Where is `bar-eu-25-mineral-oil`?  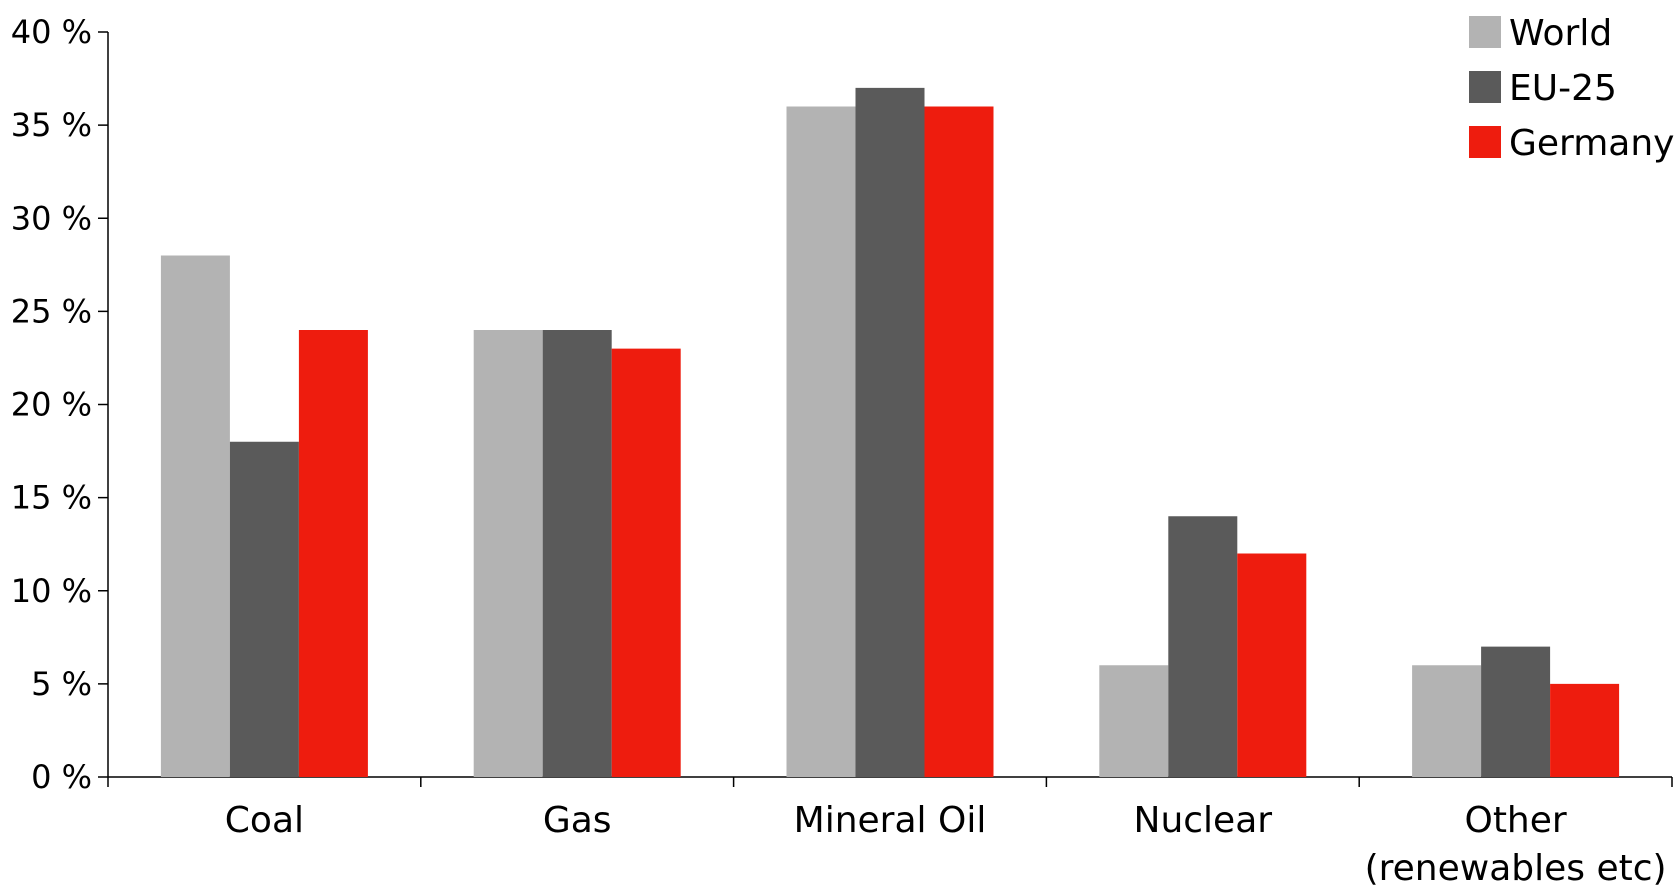
bar-eu-25-mineral-oil is located at coordinates (890, 432).